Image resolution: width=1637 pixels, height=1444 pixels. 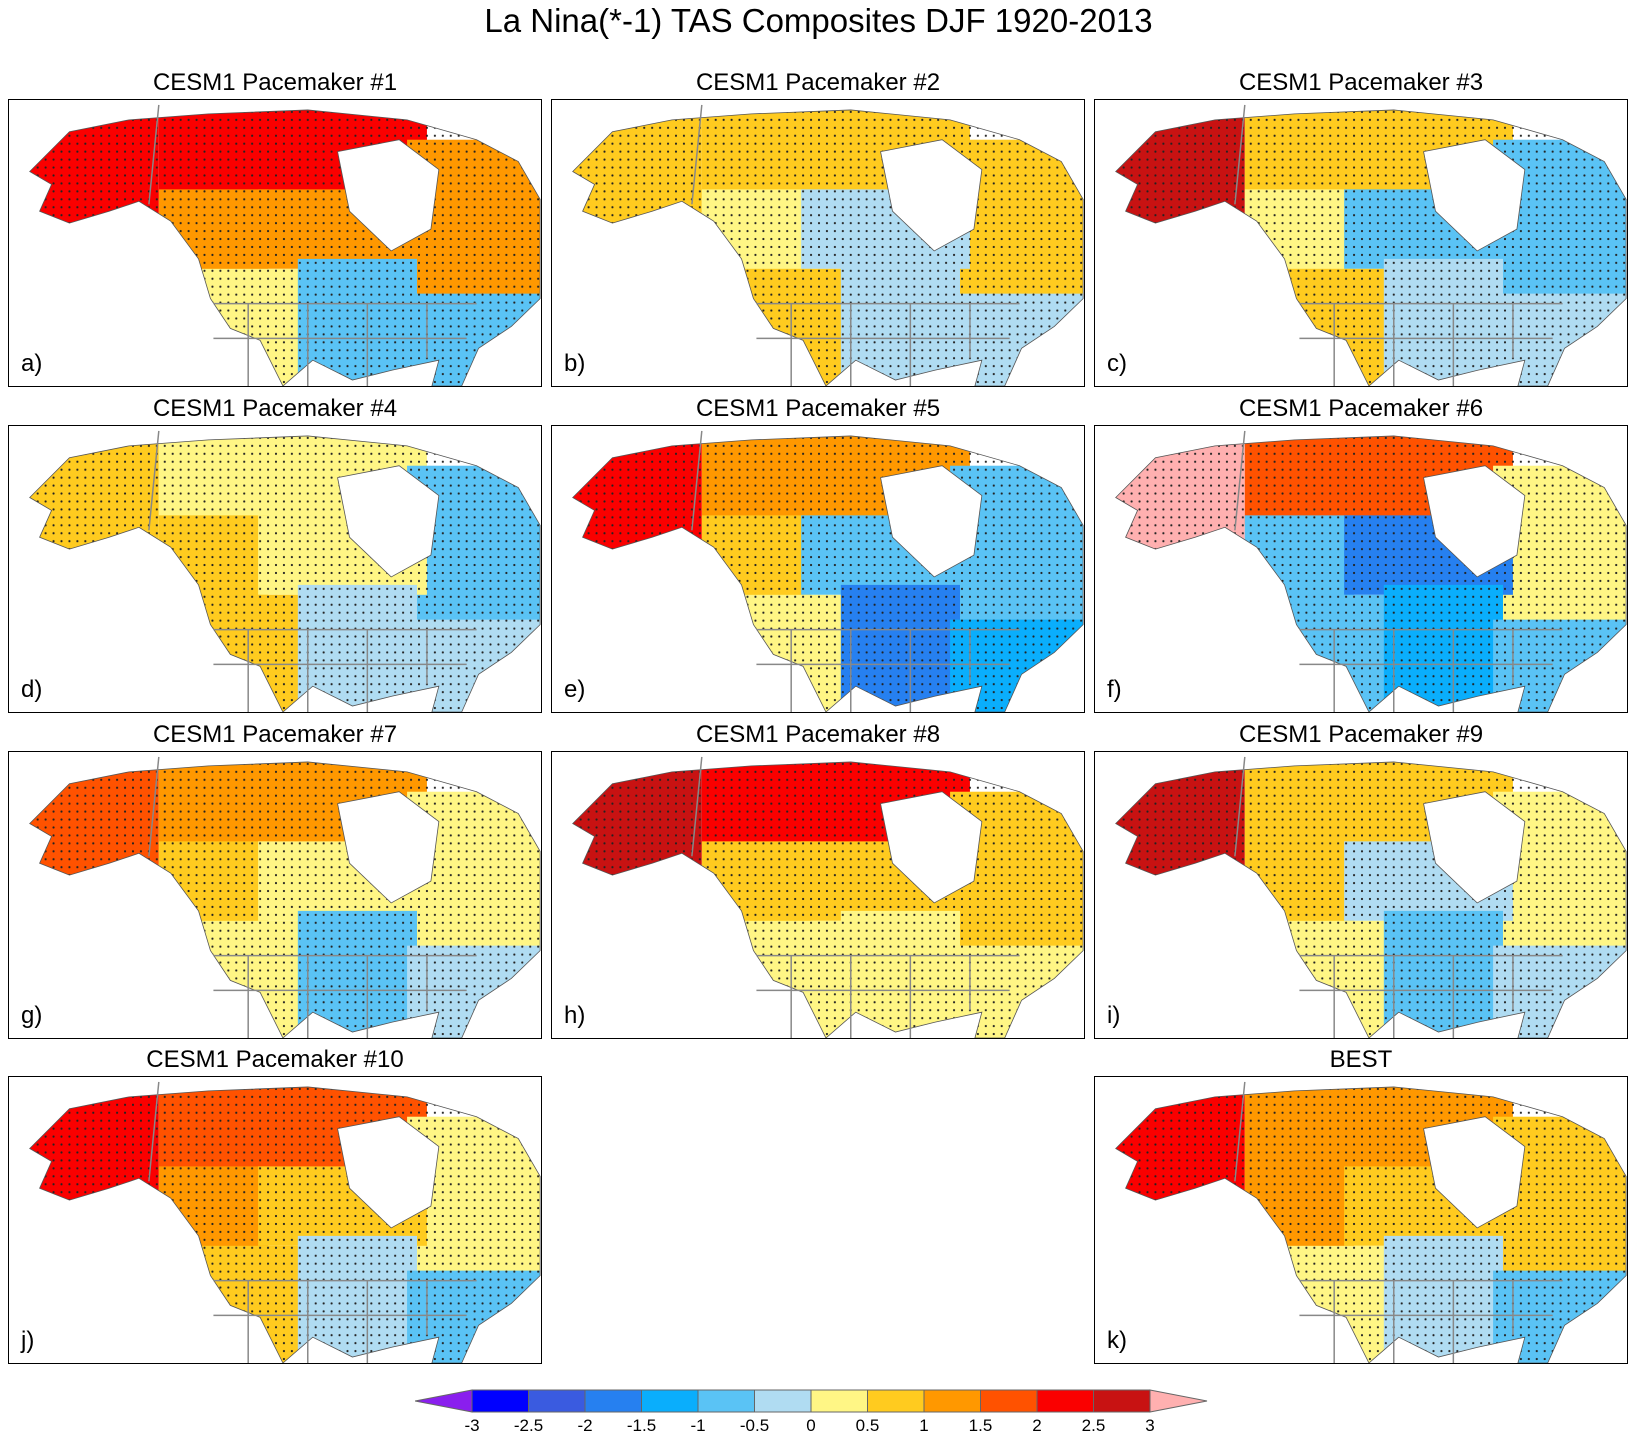 What do you see at coordinates (1361, 734) in the screenshot?
I see `panel-title: CESM1 Pacemaker #9` at bounding box center [1361, 734].